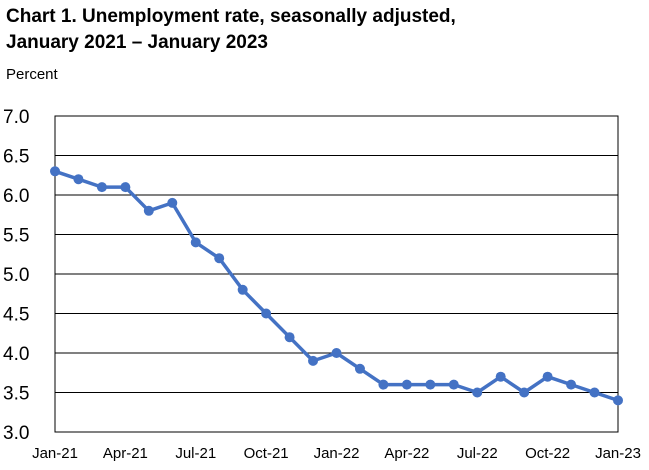  I want to click on chart-title-line-2: January 2021 – January 2023, so click(137, 42).